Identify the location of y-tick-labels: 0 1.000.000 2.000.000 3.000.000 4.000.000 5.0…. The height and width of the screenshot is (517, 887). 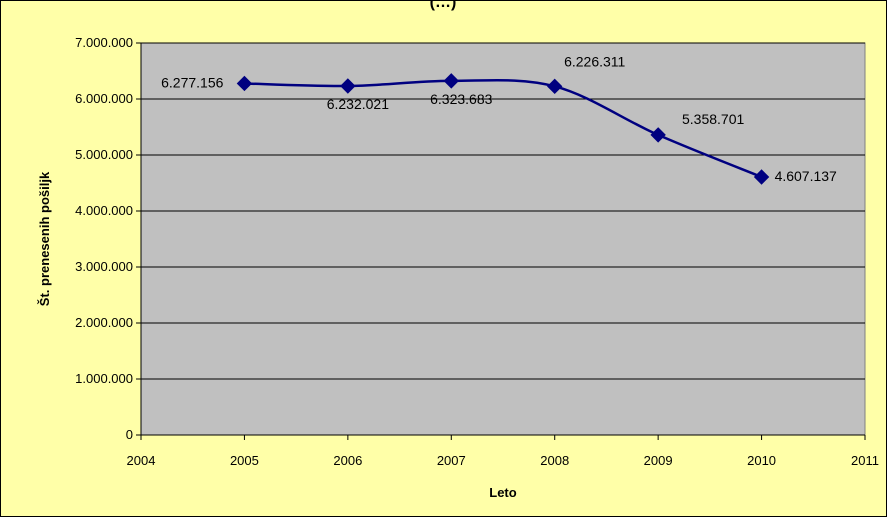
(104, 238).